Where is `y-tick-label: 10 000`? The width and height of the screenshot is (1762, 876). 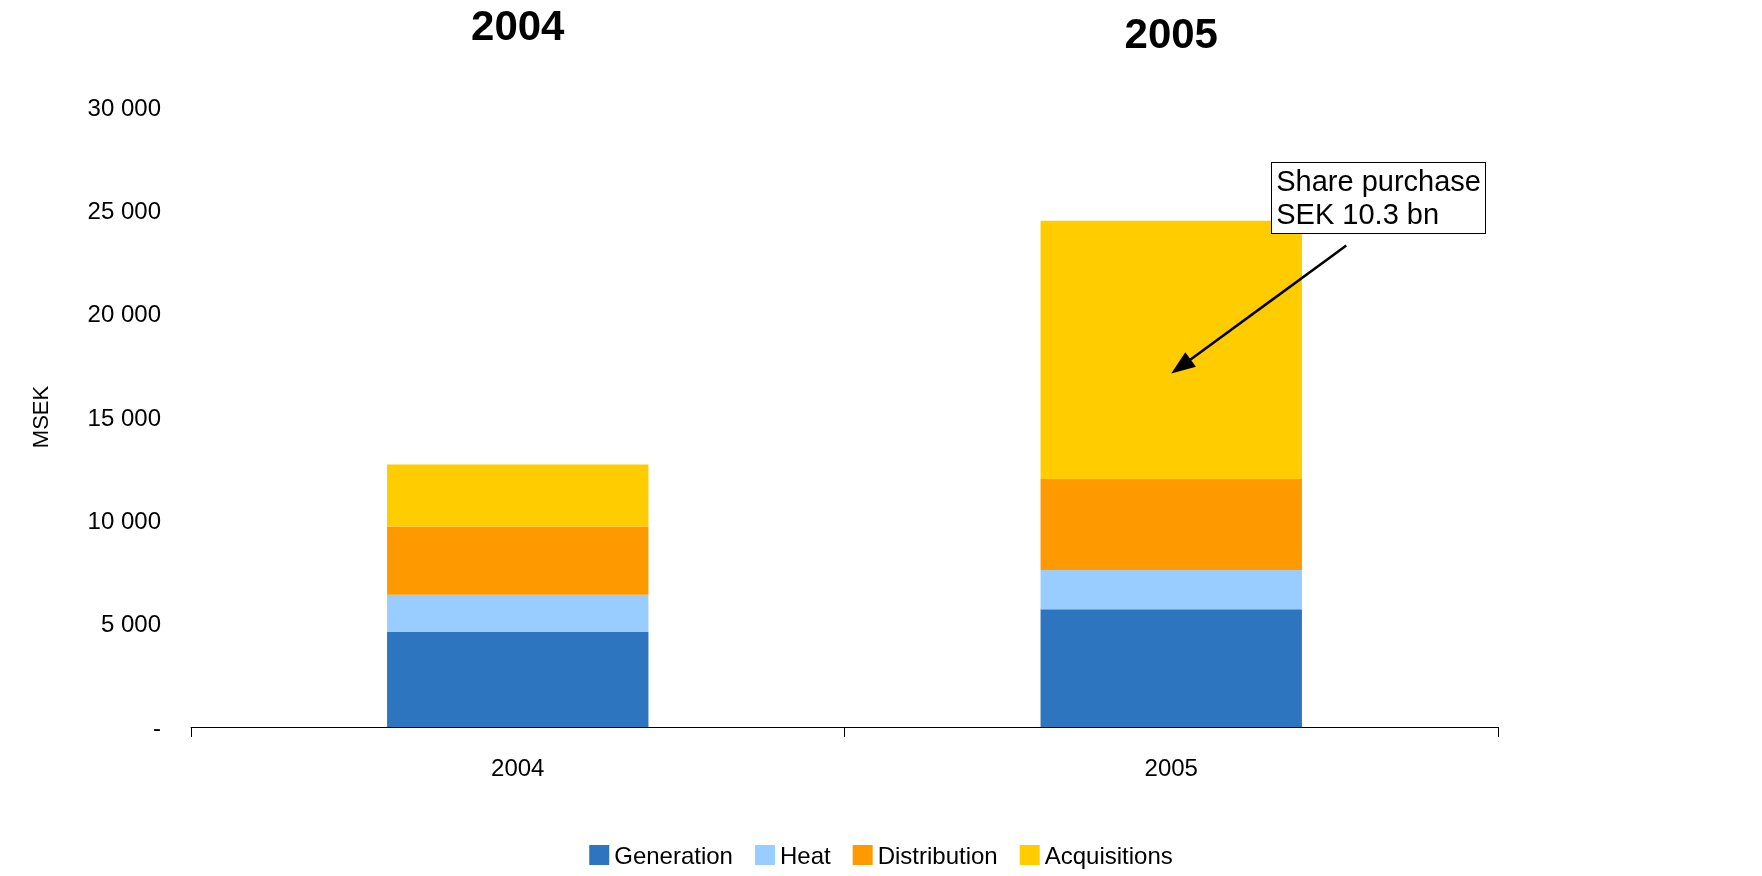
y-tick-label: 10 000 is located at coordinates (124, 520).